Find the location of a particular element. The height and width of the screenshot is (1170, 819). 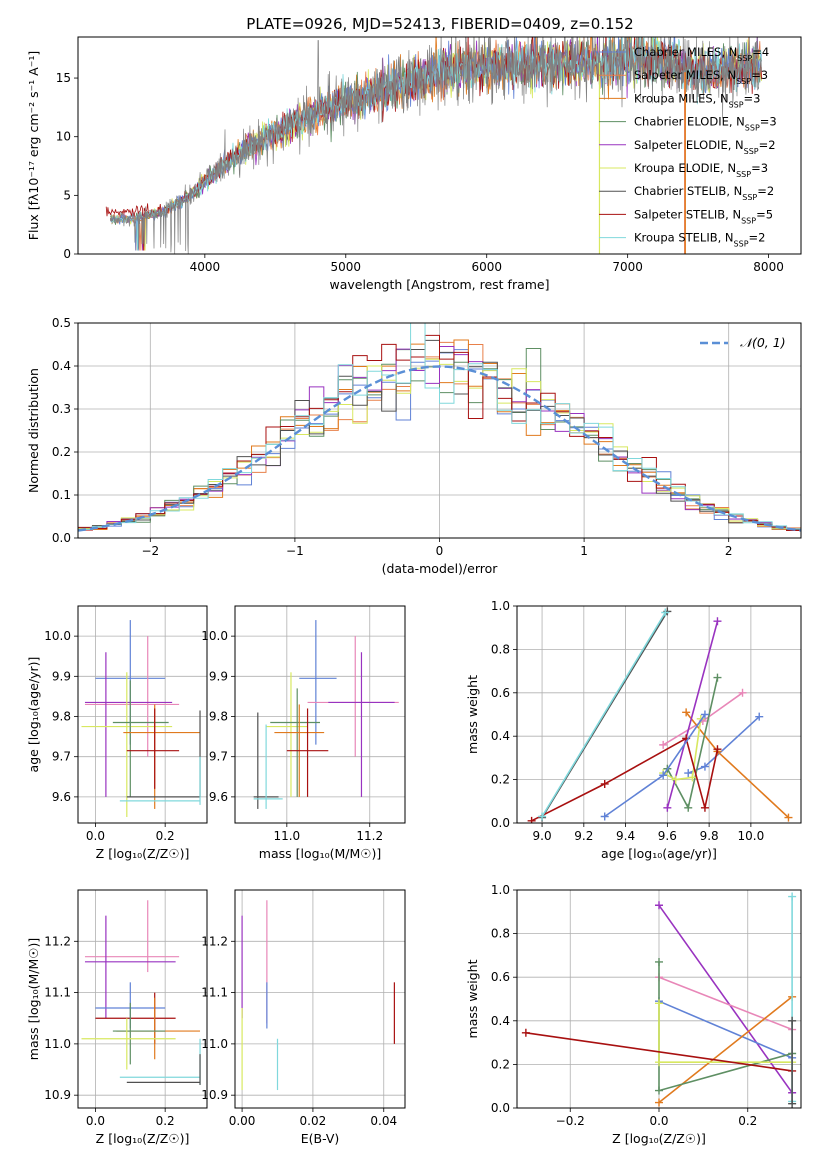

x-tick-label: 9.4 is located at coordinates (625, 836).